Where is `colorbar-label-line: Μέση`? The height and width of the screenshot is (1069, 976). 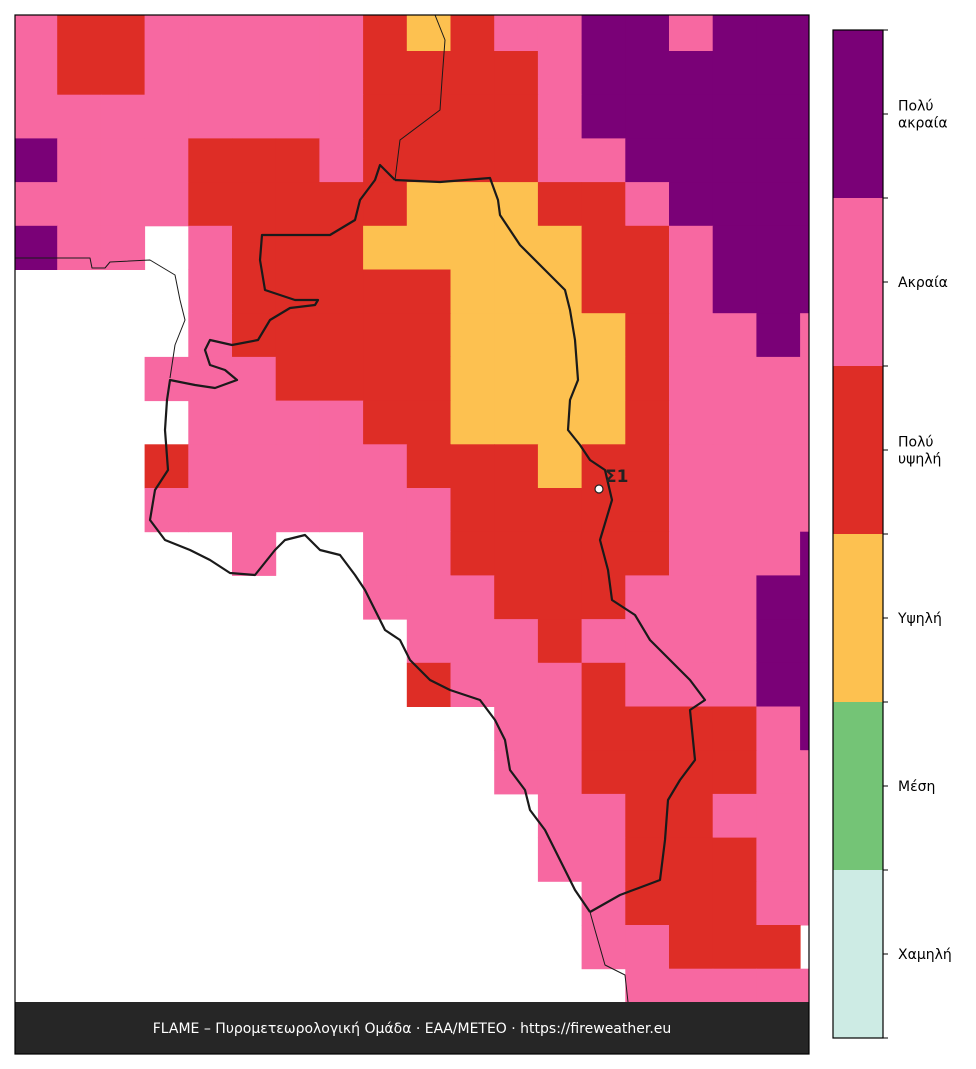 colorbar-label-line: Μέση is located at coordinates (916, 787).